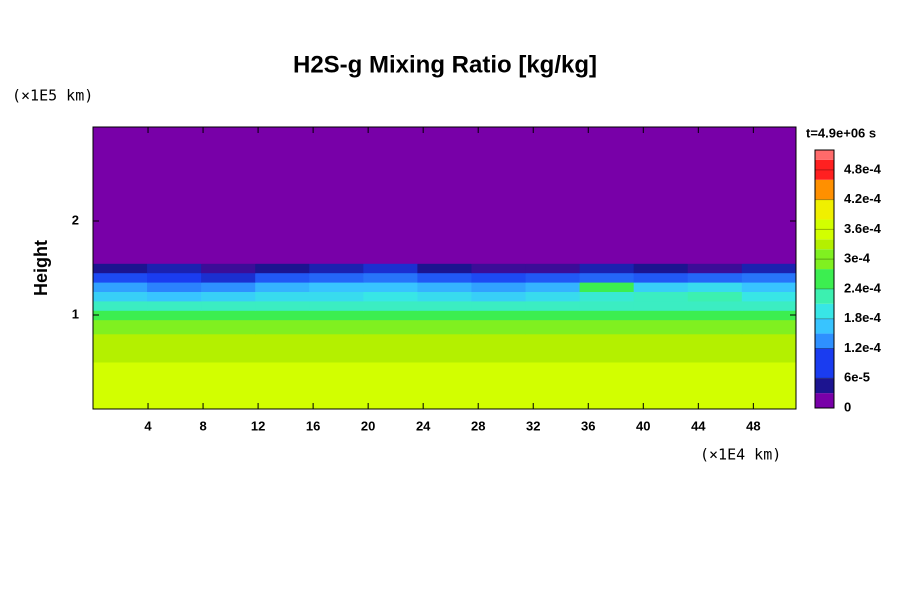 Image resolution: width=900 pixels, height=600 pixels. I want to click on colorbar-tick-label: 2.4e-4, so click(863, 287).